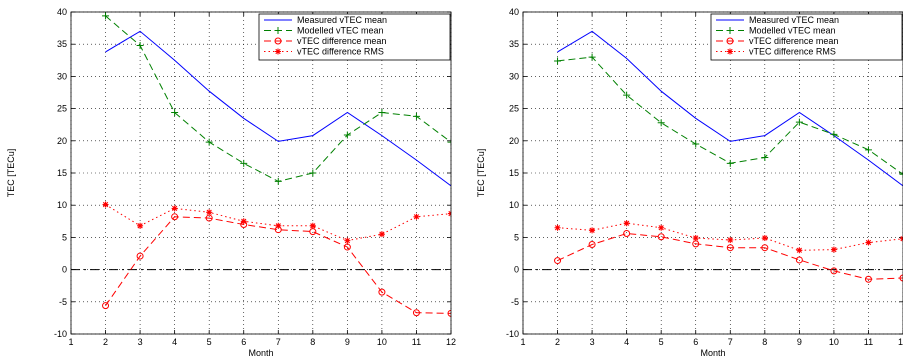  What do you see at coordinates (64, 237) in the screenshot?
I see `y-tick-label: 5` at bounding box center [64, 237].